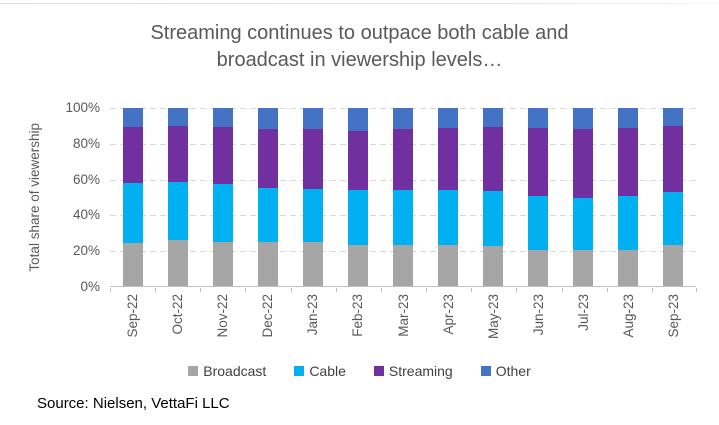  Describe the element at coordinates (82, 107) in the screenshot. I see `y-tick-label: 100%` at that location.